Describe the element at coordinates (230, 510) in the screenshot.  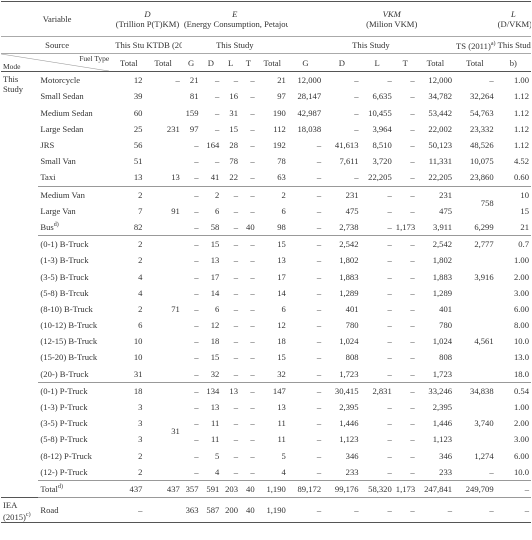
I see `value-cell: 200` at that location.